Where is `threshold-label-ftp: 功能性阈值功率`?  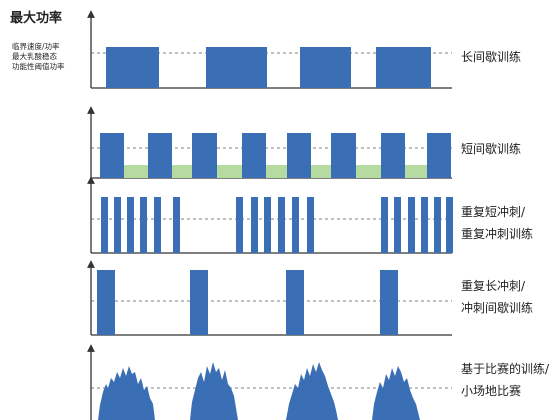 threshold-label-ftp: 功能性阈值功率 is located at coordinates (38, 66).